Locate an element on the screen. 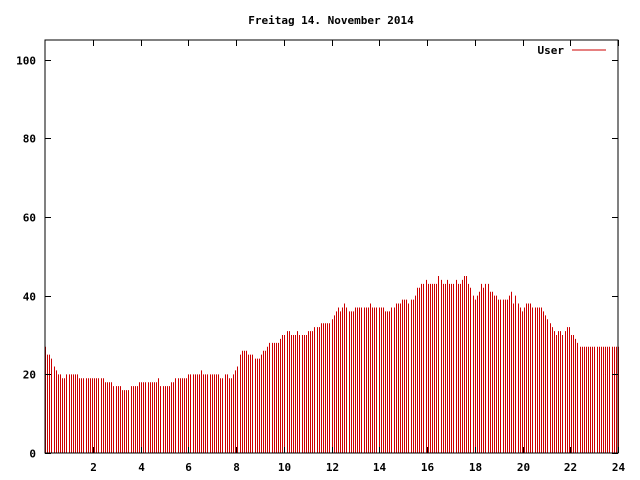 The width and height of the screenshot is (640, 480). x-tick-label: 18 is located at coordinates (475, 467).